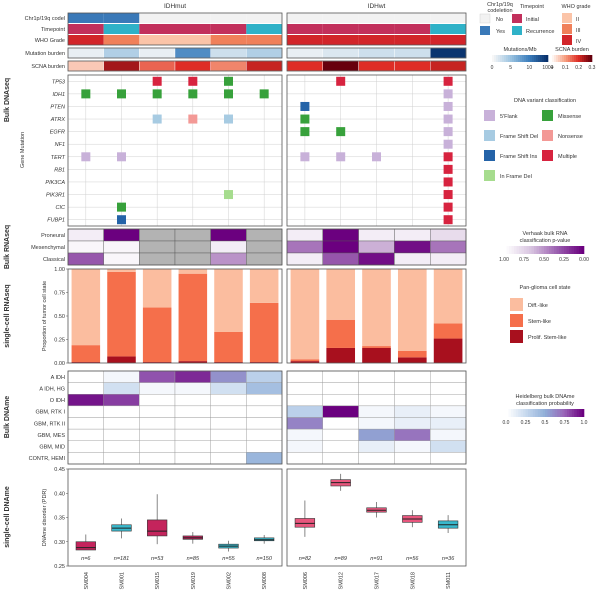  Describe the element at coordinates (305, 40) in the screenshot. I see `grade-cell` at that location.